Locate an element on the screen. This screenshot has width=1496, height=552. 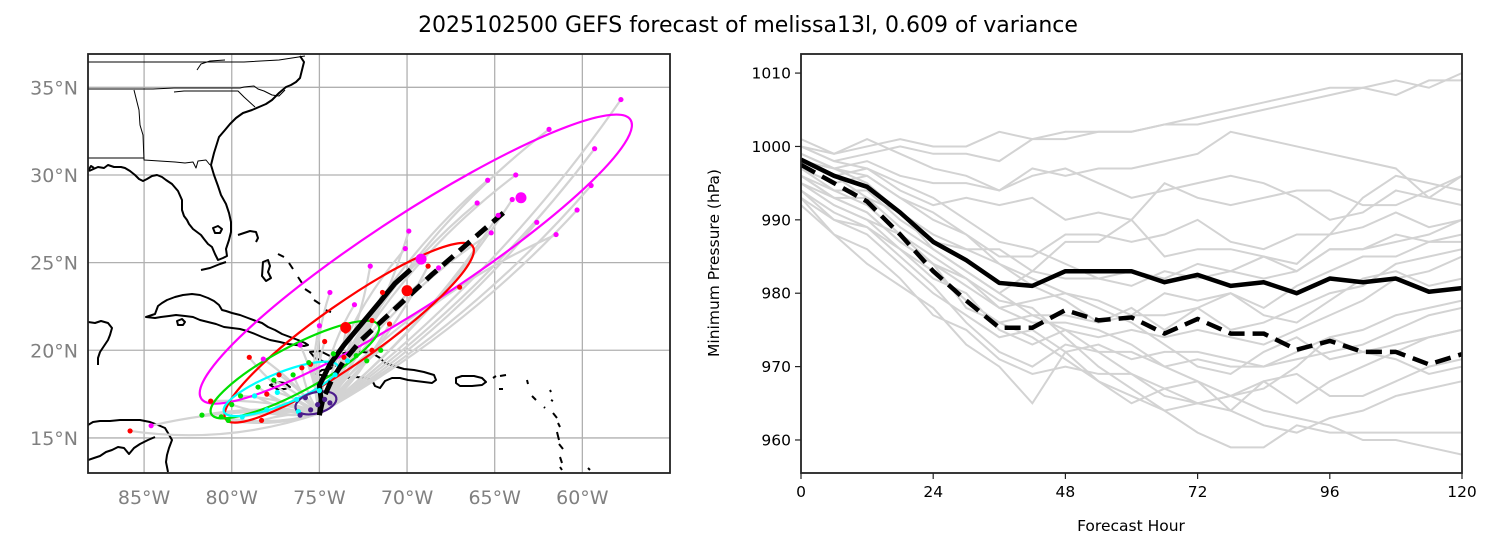
x-tick-label: 0 is located at coordinates (801, 492).